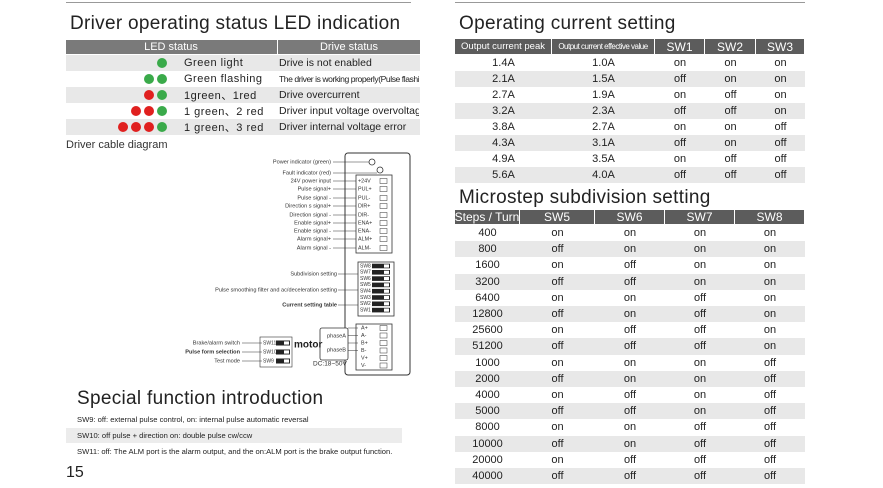 The height and width of the screenshot is (488, 883). I want to click on signal-label: Pulse signal -, so click(314, 198).